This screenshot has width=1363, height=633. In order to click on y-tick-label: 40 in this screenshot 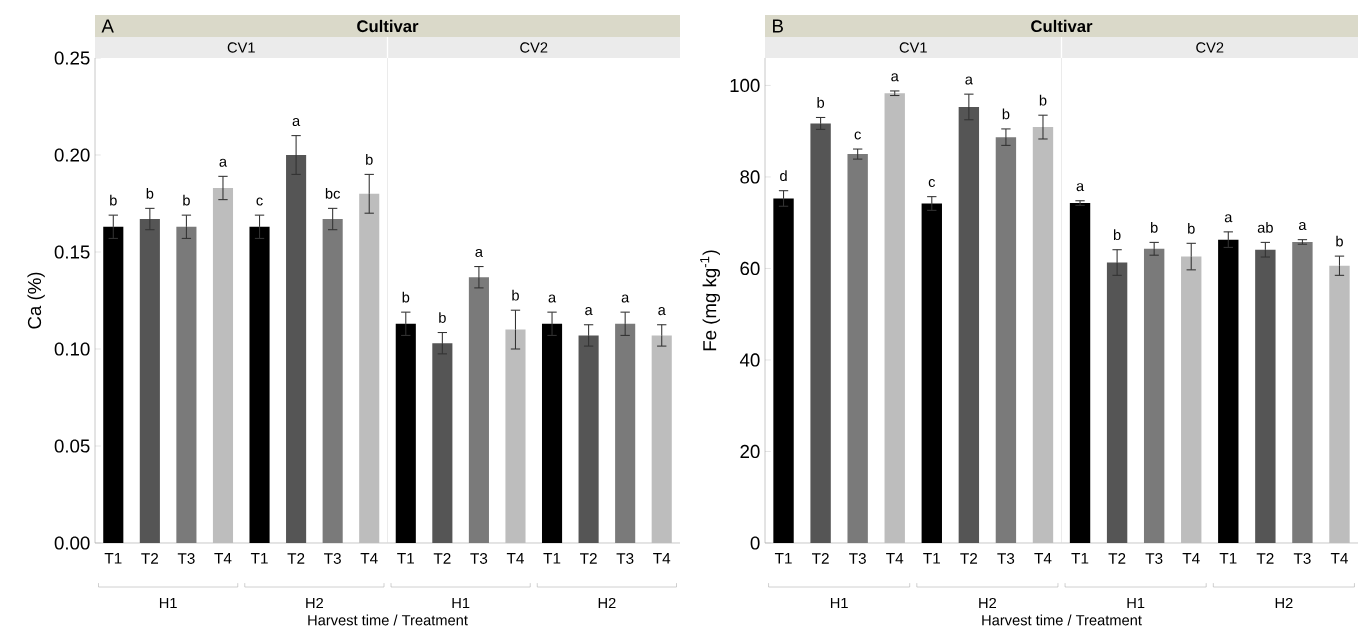, I will do `click(749, 360)`.